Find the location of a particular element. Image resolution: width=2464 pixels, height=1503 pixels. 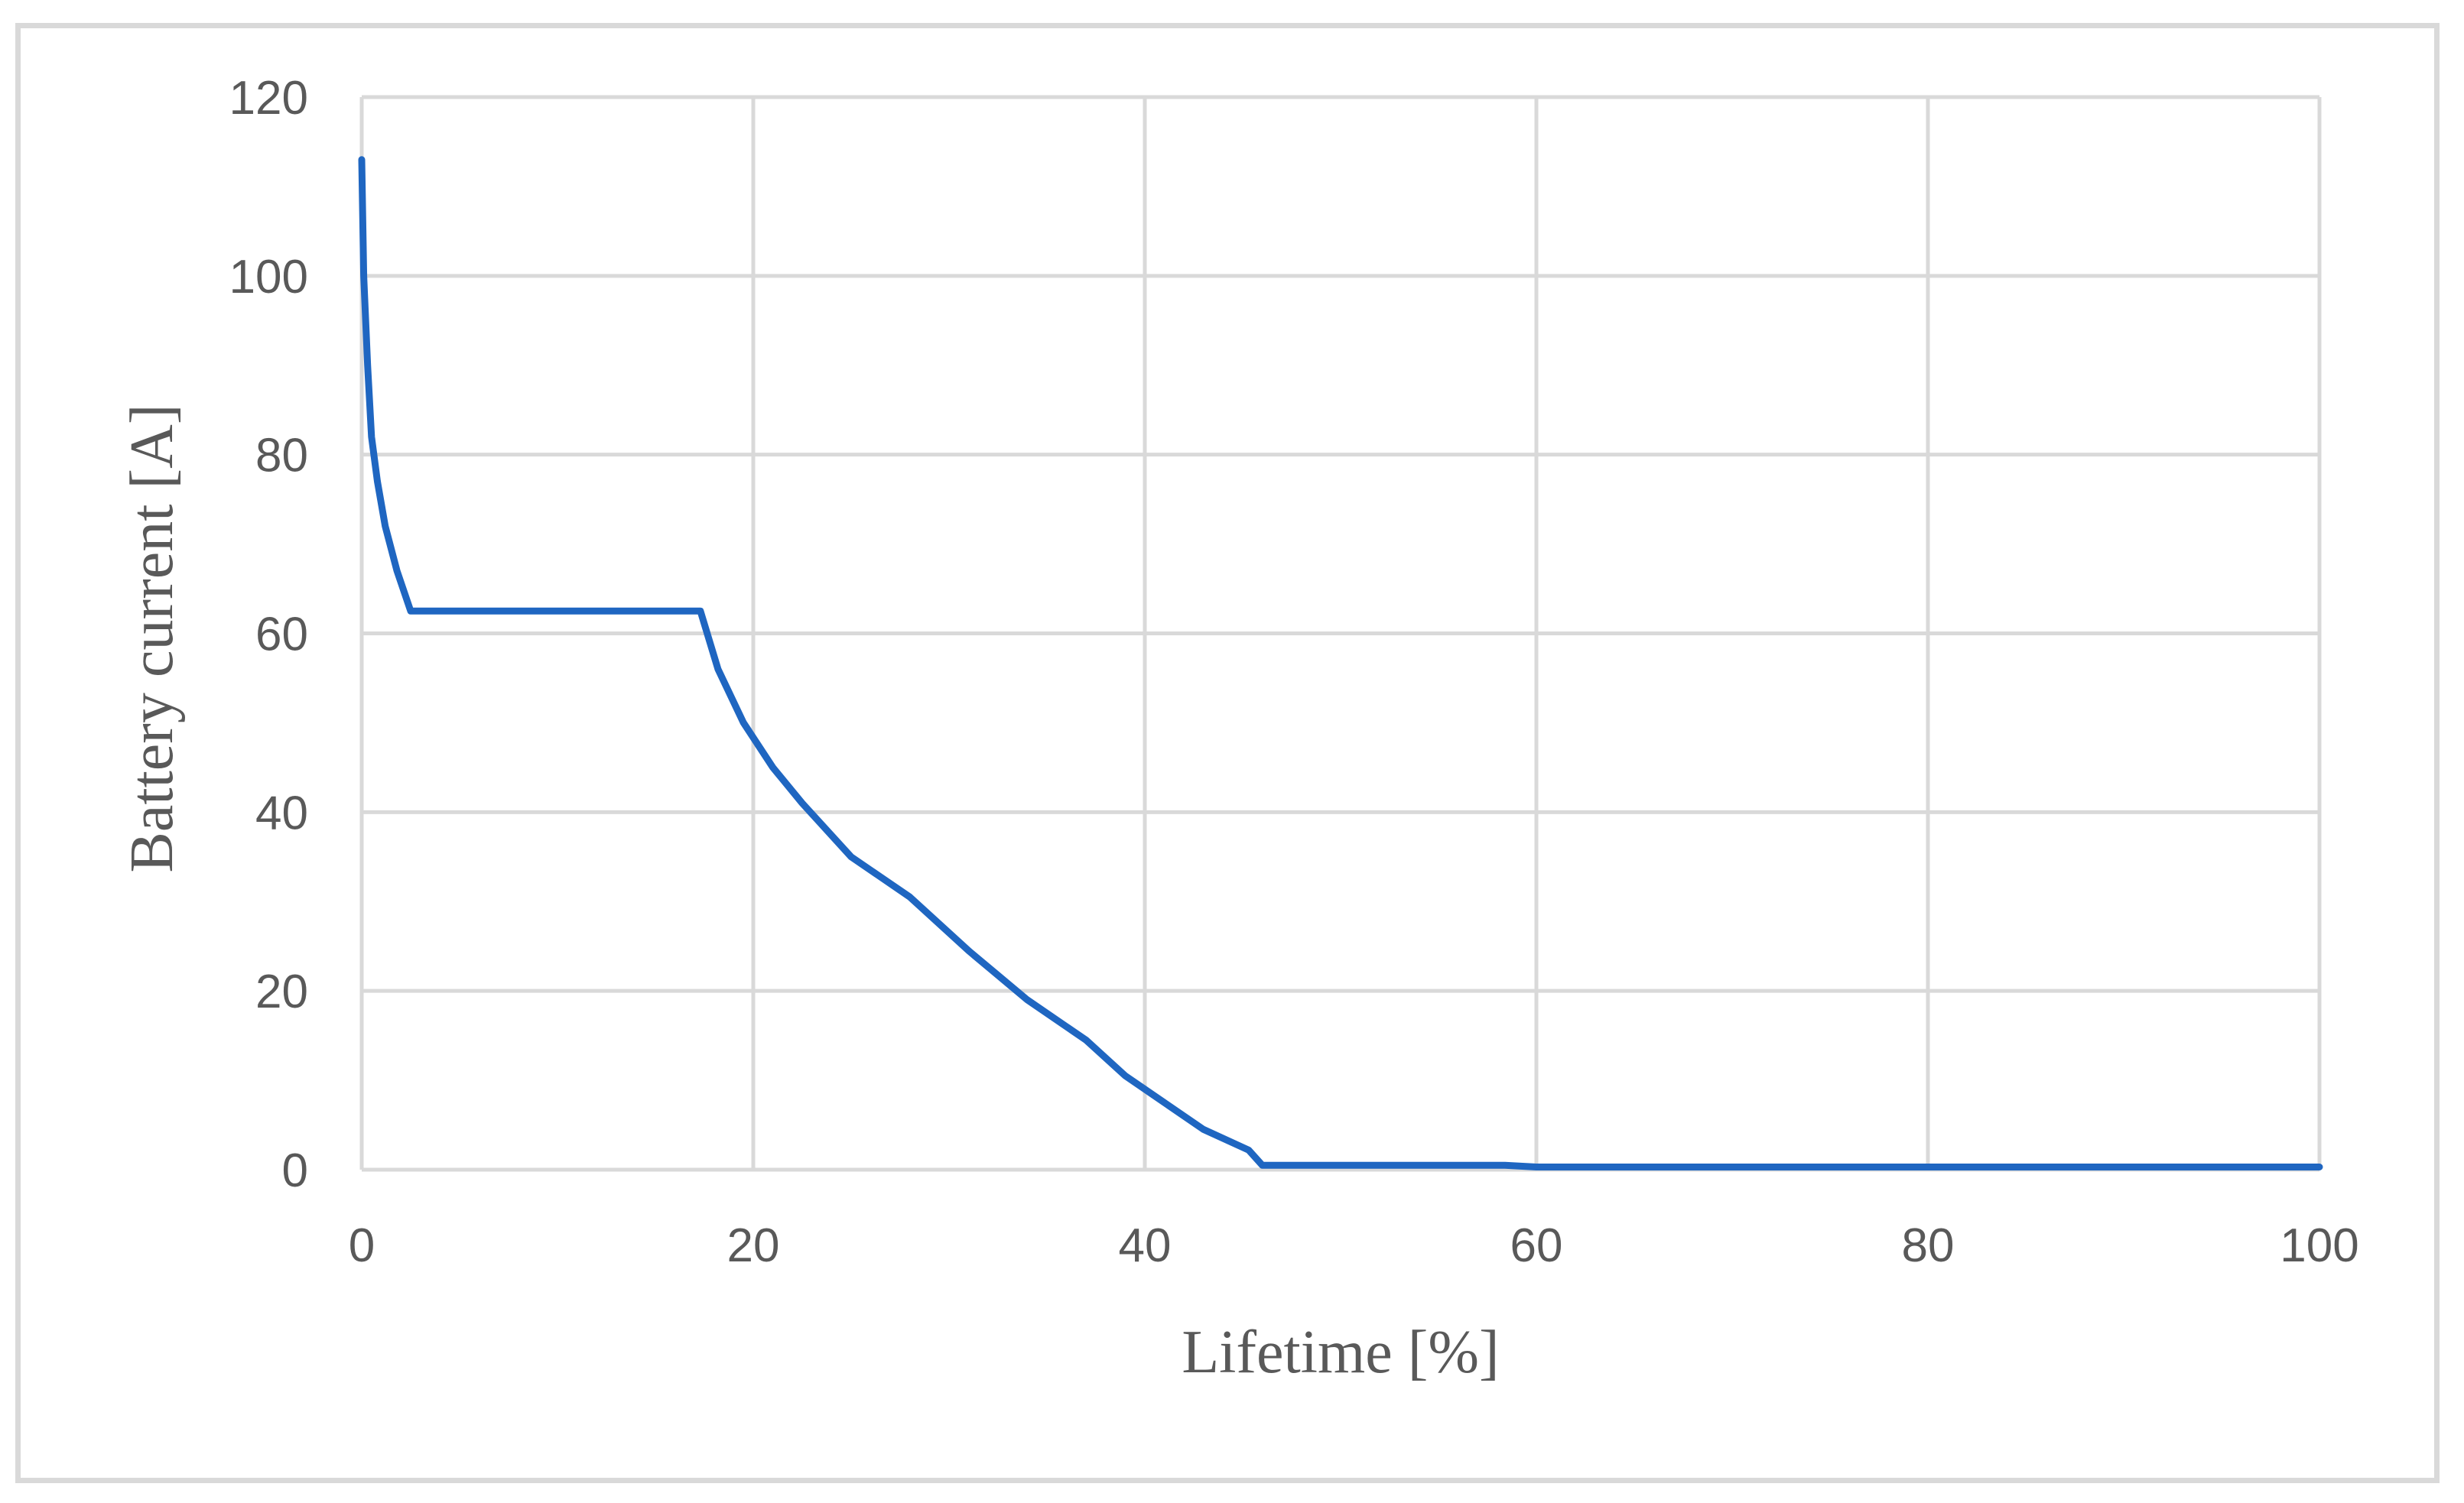

x-axis-title: Lifetime [%] is located at coordinates (1340, 1352).